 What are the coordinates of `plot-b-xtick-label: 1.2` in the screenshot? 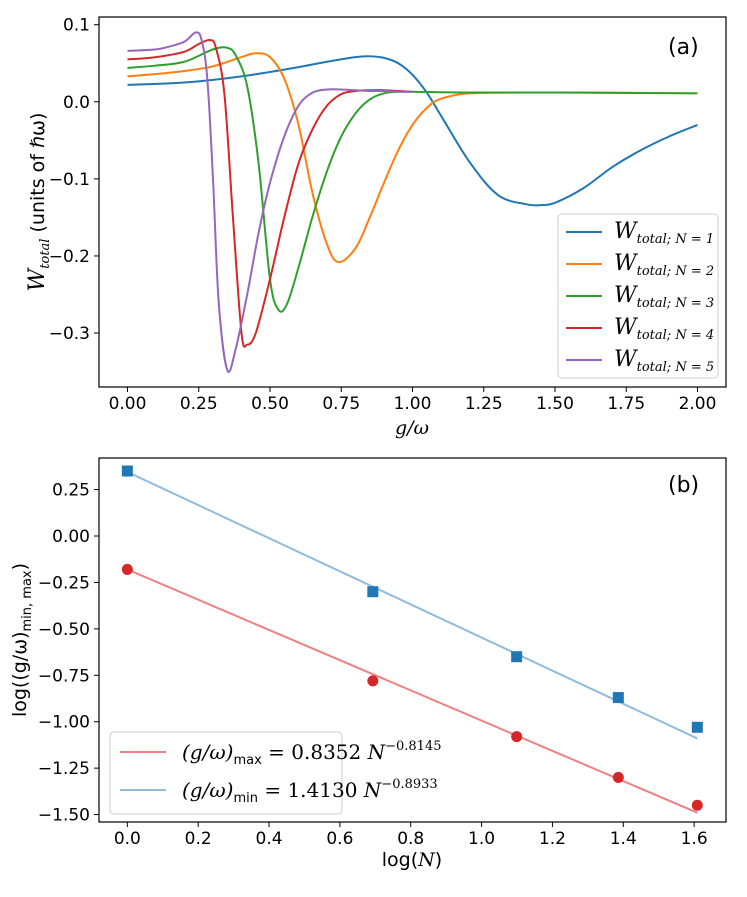 It's located at (552, 839).